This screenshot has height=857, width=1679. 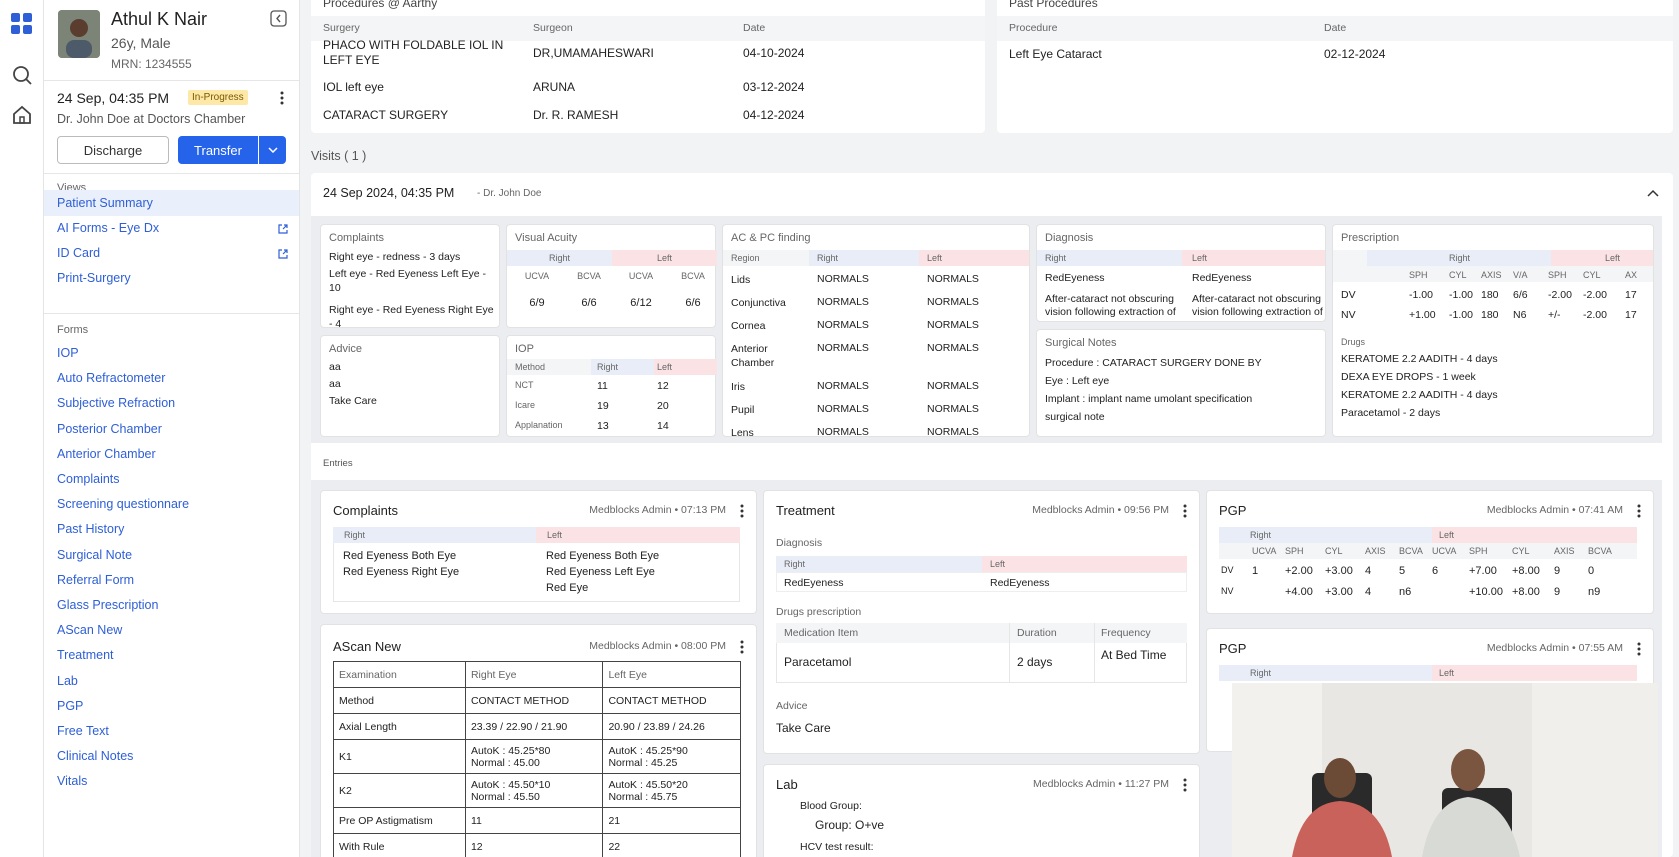 I want to click on advice-item: aa, so click(x=335, y=384).